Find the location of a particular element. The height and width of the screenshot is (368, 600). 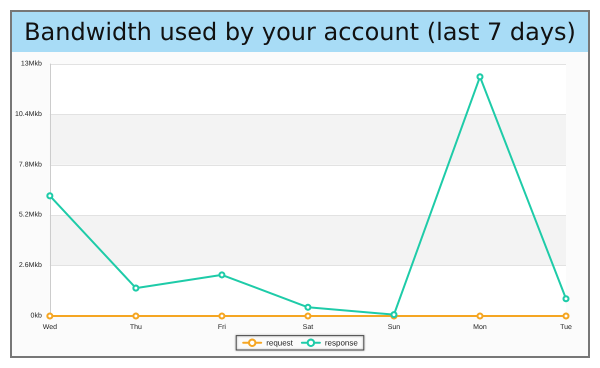

legend-label: response is located at coordinates (341, 343).